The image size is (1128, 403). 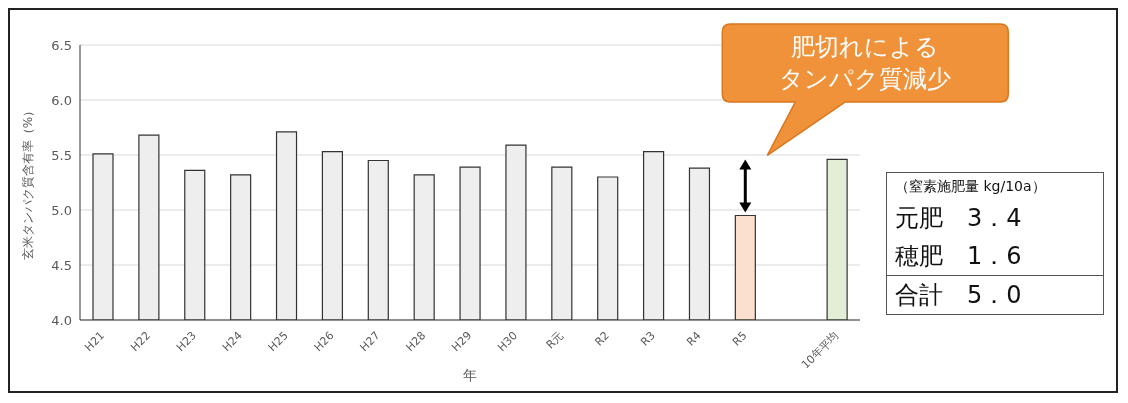 I want to click on text: 穂肥 1．6, so click(x=958, y=256).